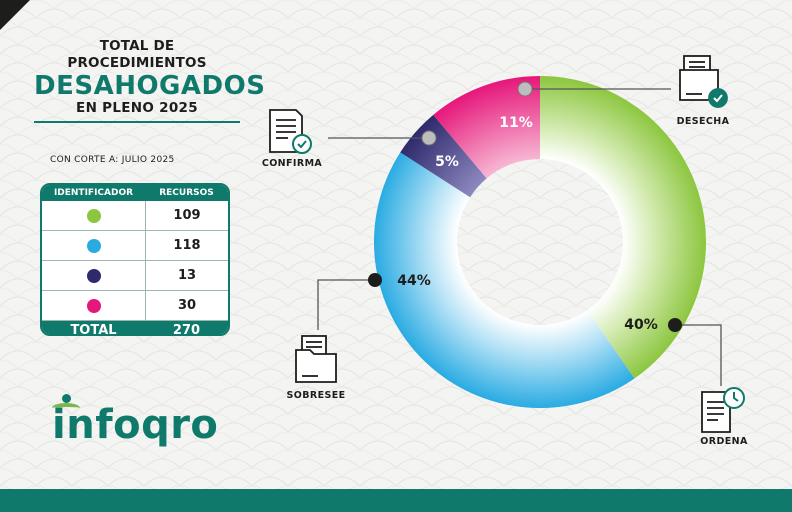 The width and height of the screenshot is (792, 512). What do you see at coordinates (186, 193) in the screenshot?
I see `col-header-resources: RECURSOS` at bounding box center [186, 193].